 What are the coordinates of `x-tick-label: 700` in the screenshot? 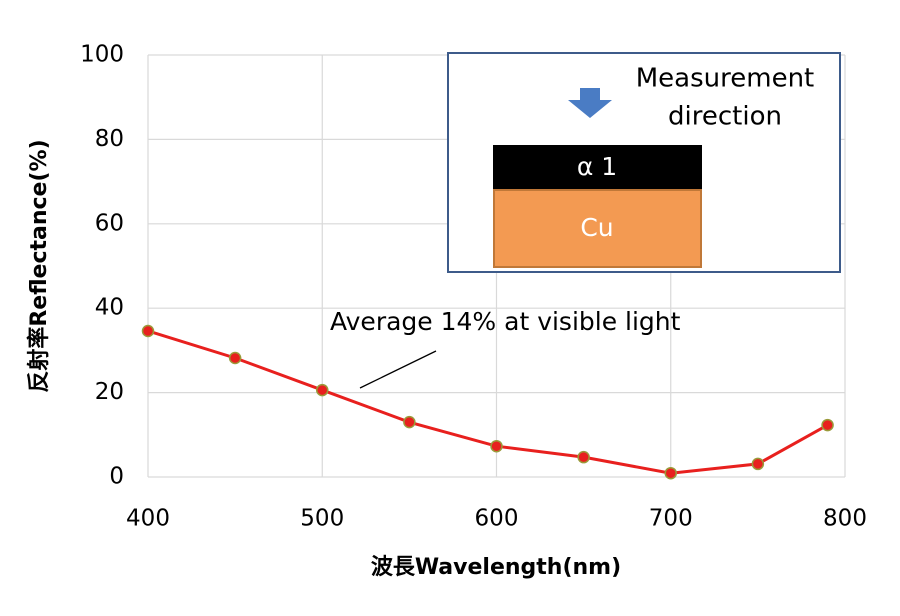 It's located at (671, 519).